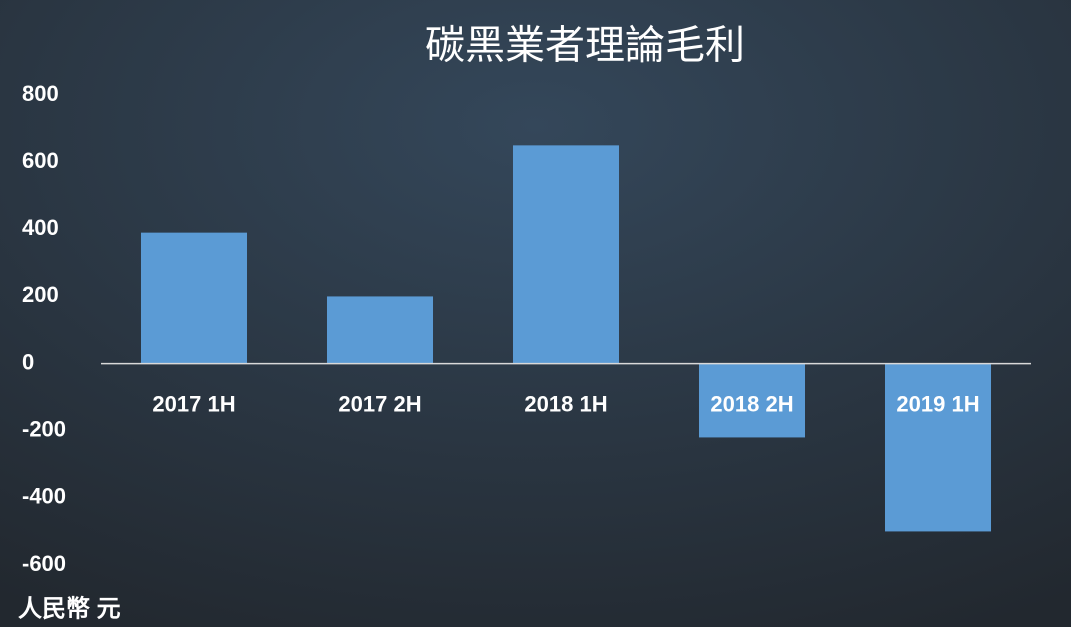 The image size is (1071, 627). Describe the element at coordinates (751, 403) in the screenshot. I see `x-tick-label: 2018 2H` at that location.